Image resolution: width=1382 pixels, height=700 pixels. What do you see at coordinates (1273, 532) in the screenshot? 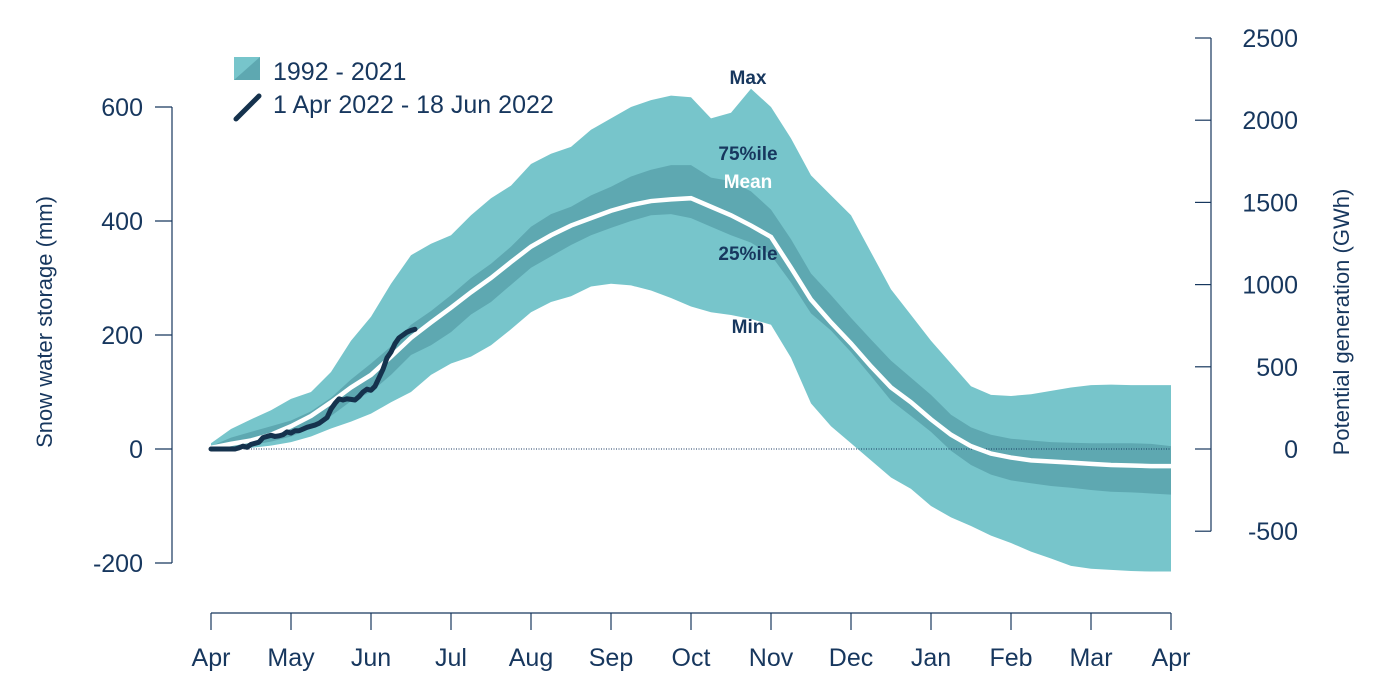
I see `right-tick-label: -500` at bounding box center [1273, 532].